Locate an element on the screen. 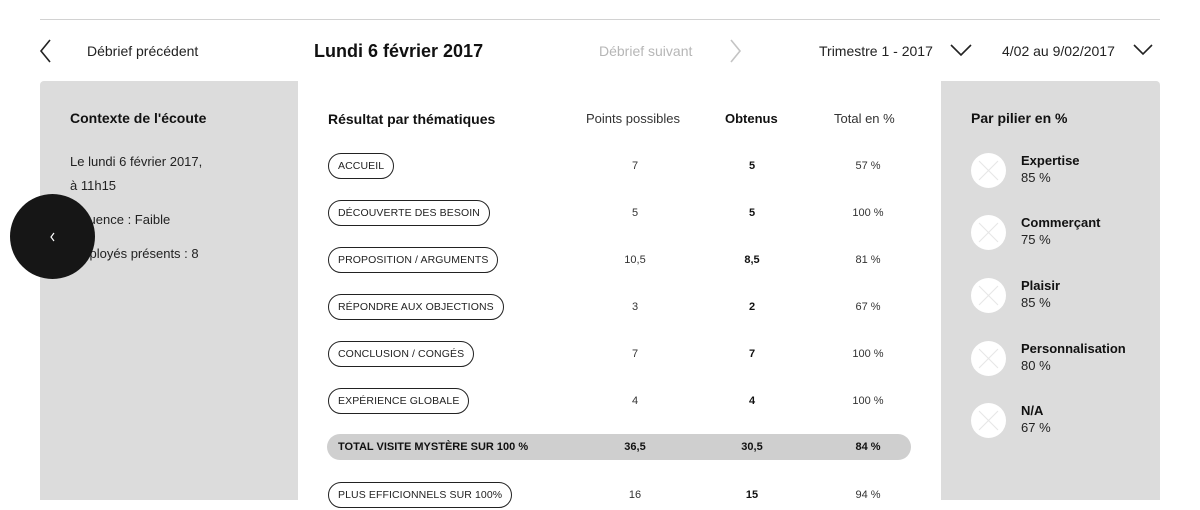  total-percent: 67 % is located at coordinates (868, 307).